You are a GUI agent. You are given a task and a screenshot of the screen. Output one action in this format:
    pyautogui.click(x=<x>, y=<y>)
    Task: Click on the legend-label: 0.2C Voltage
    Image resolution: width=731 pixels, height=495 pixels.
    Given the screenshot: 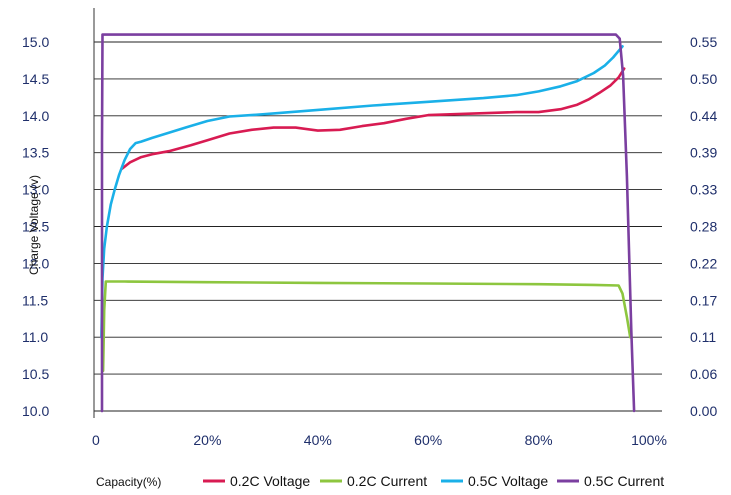 What is the action you would take?
    pyautogui.click(x=270, y=481)
    